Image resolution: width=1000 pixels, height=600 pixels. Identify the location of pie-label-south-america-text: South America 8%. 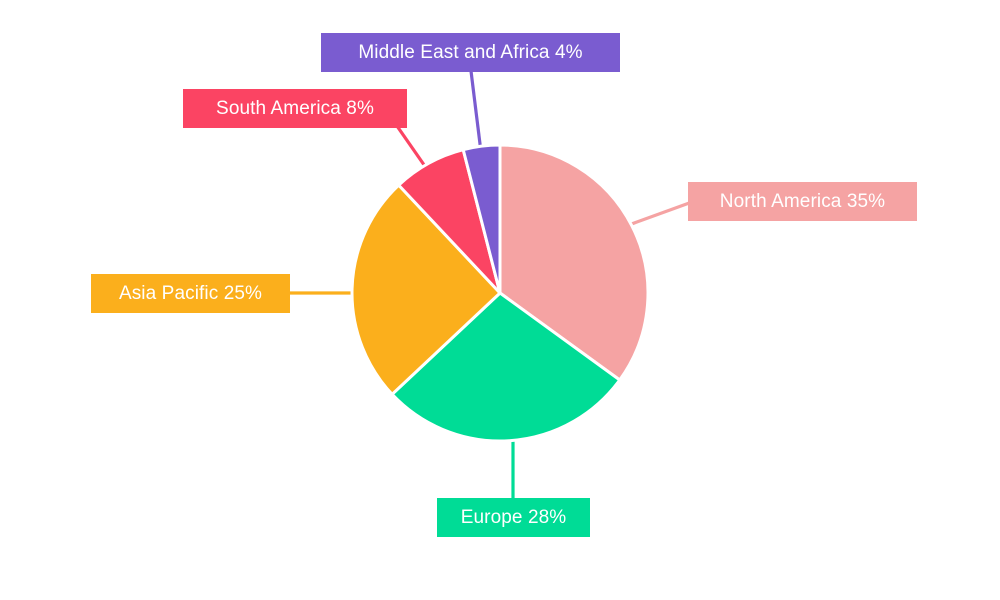
(295, 108).